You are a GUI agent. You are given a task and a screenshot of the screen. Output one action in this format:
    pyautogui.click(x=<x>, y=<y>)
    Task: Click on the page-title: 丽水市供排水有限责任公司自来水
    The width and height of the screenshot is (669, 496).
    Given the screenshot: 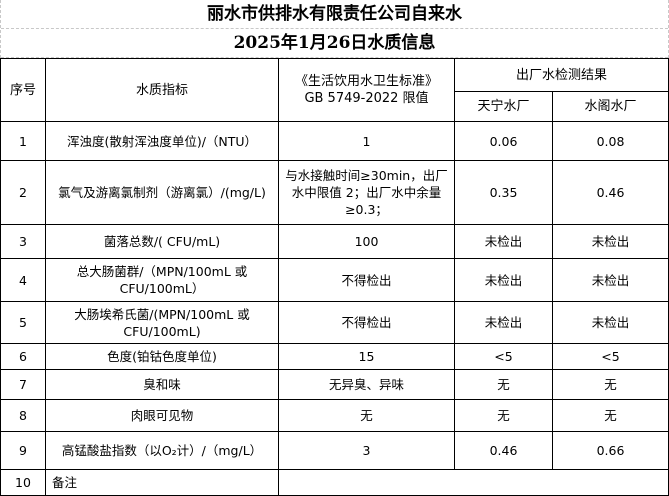 What is the action you would take?
    pyautogui.click(x=334, y=14)
    